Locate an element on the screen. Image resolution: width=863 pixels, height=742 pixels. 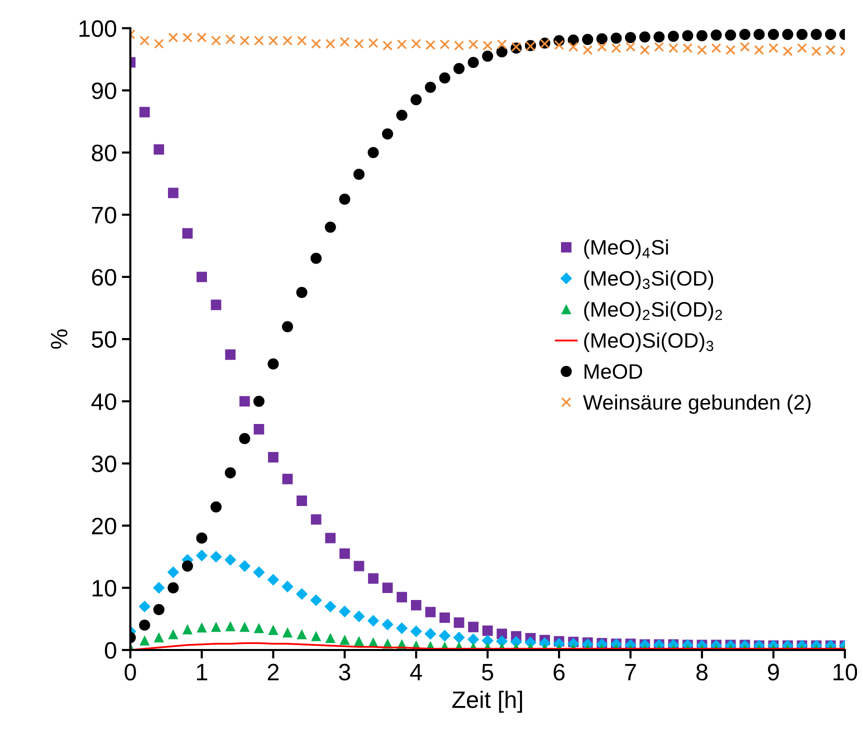
y-tick-label: 30 is located at coordinates (104, 464).